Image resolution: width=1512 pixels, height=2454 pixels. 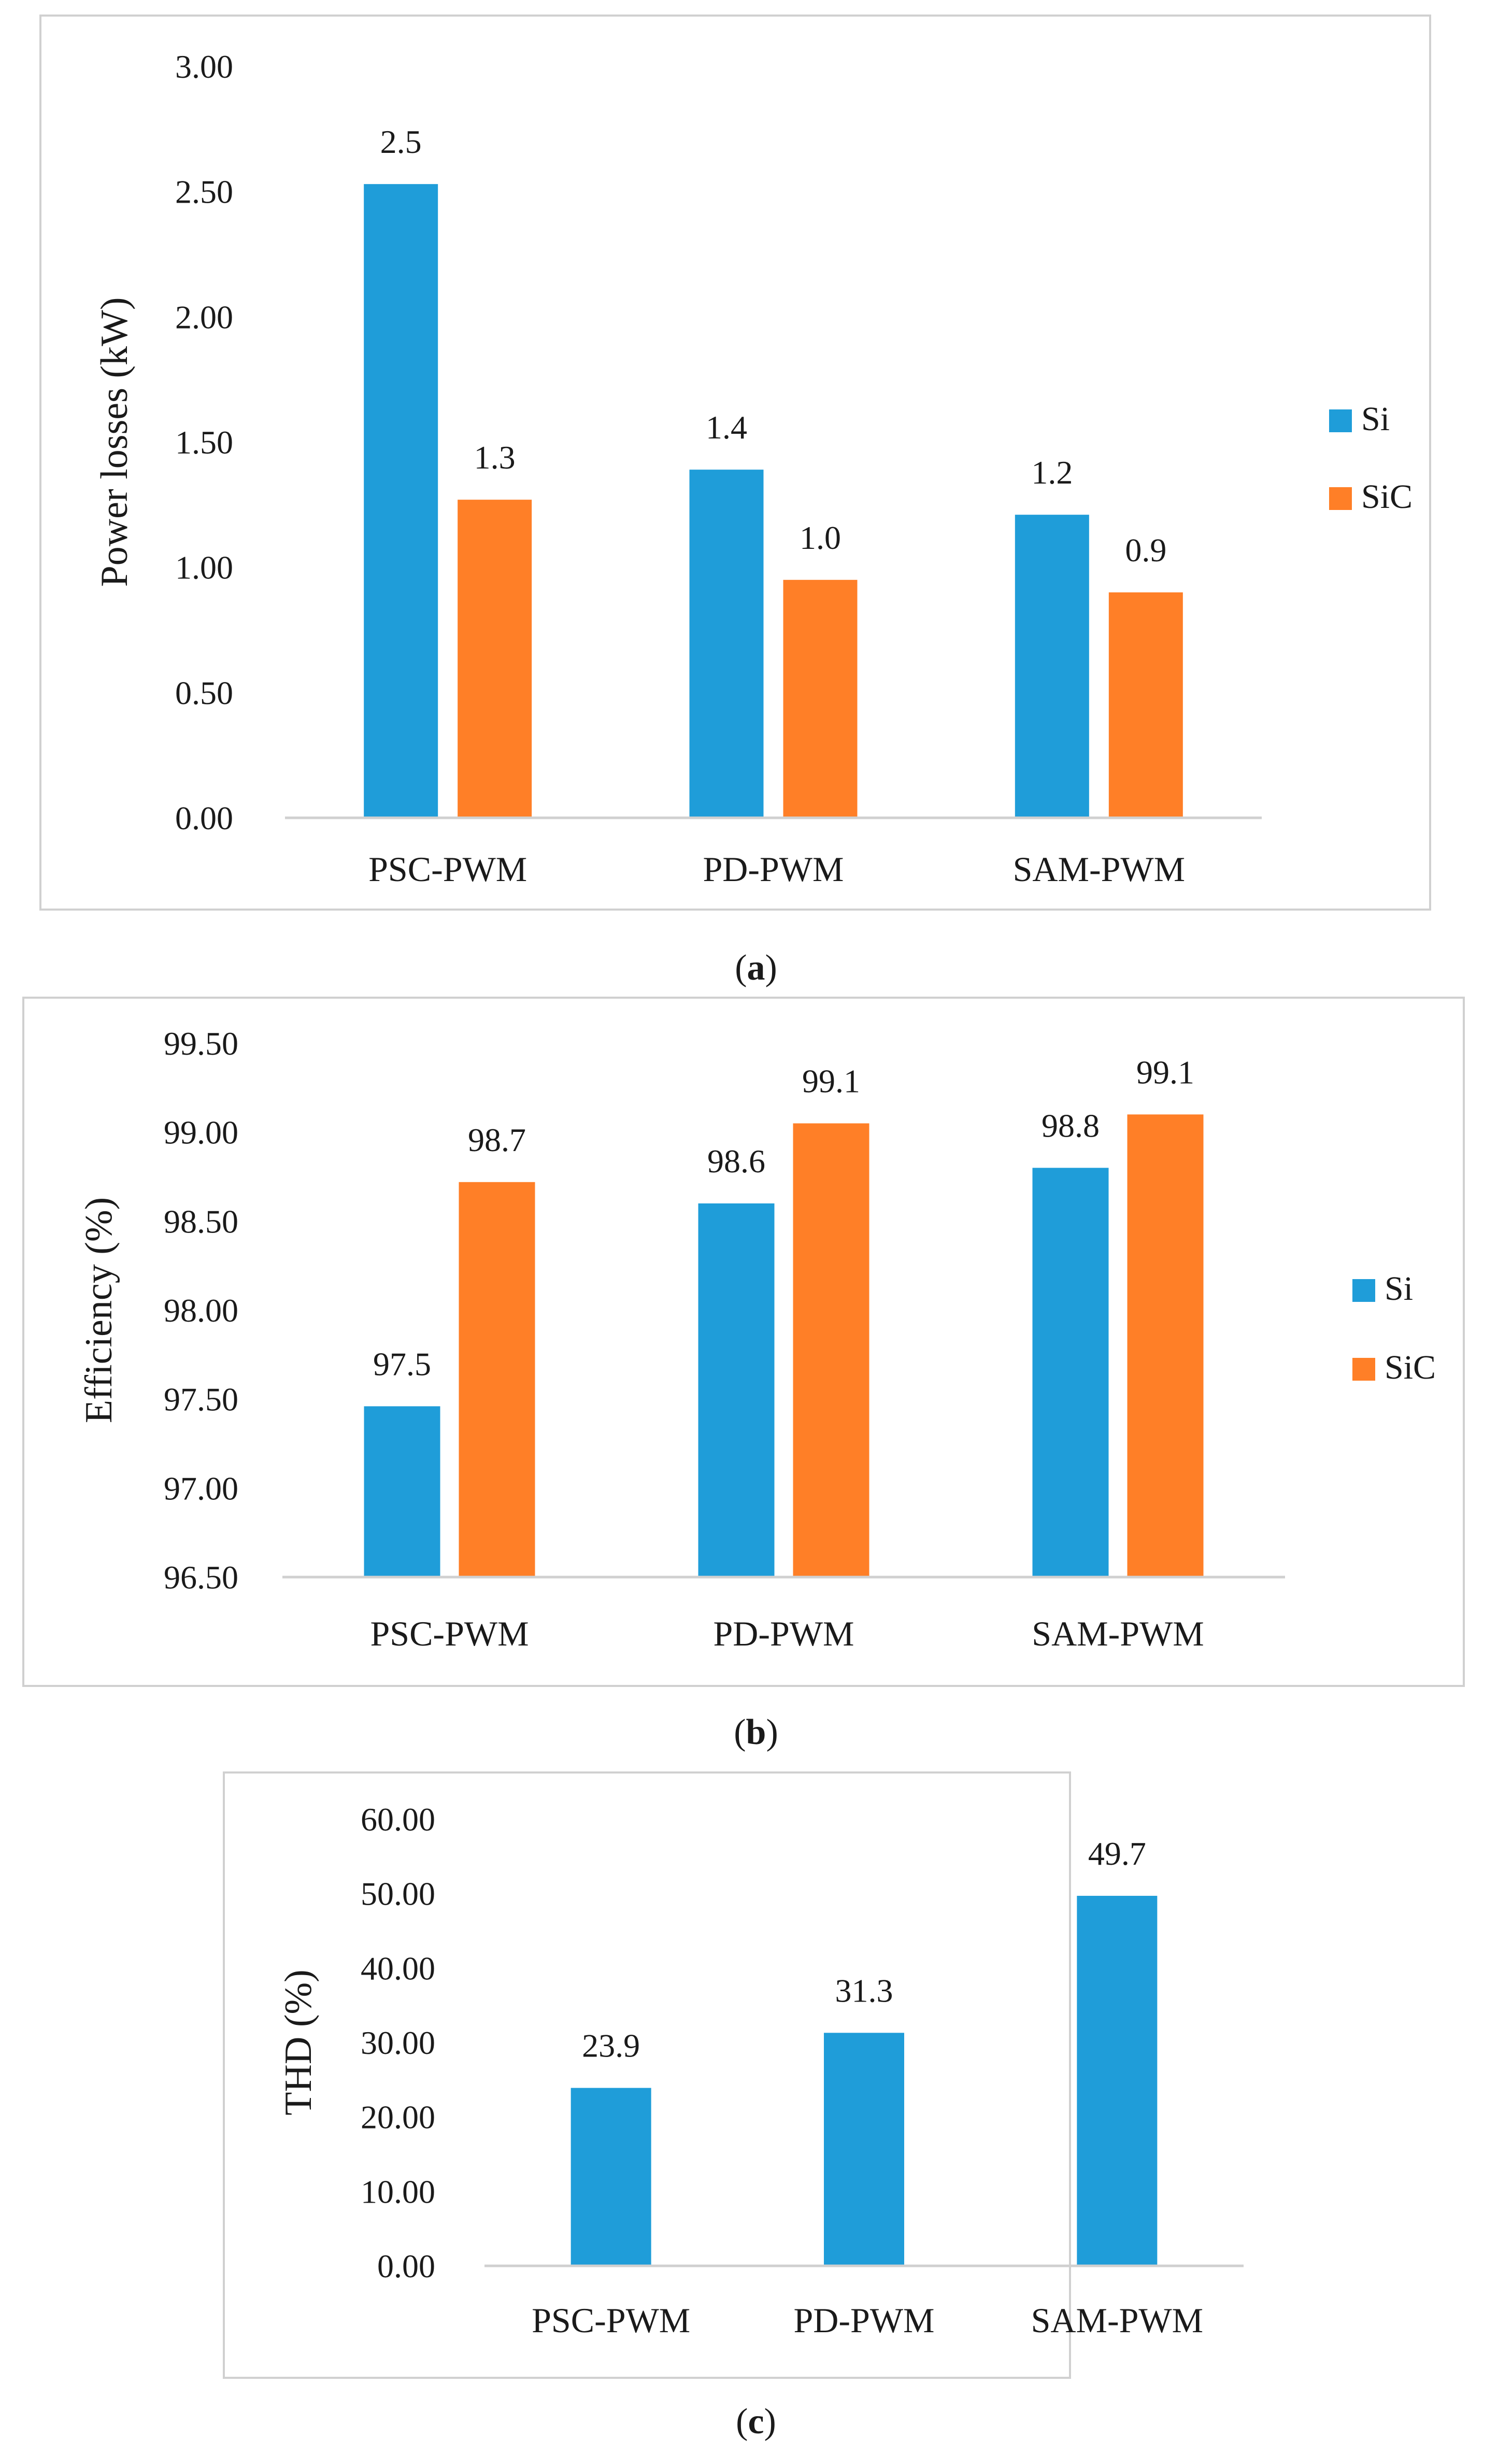 I want to click on y-tick-label: 99.50, so click(x=201, y=1043).